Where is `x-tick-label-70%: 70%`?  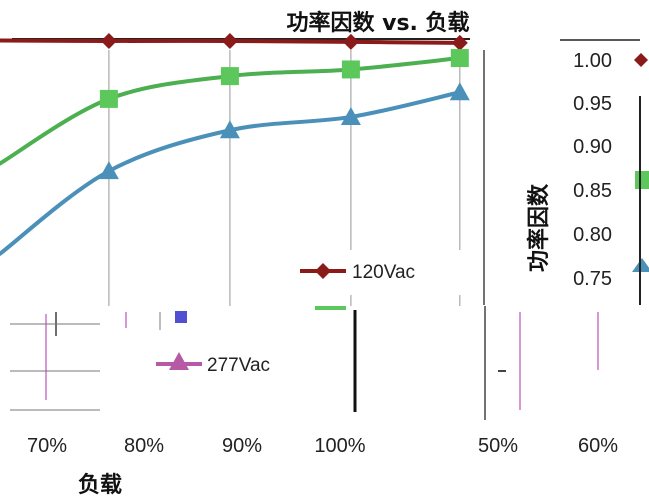 x-tick-label-70%: 70% is located at coordinates (47, 446).